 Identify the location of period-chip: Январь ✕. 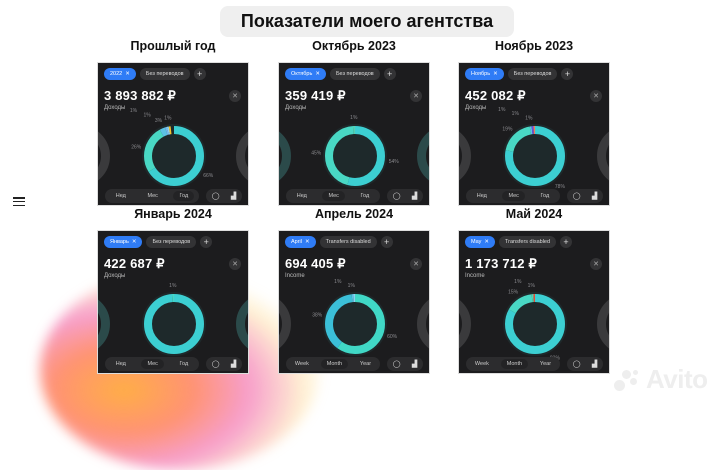
(123, 242).